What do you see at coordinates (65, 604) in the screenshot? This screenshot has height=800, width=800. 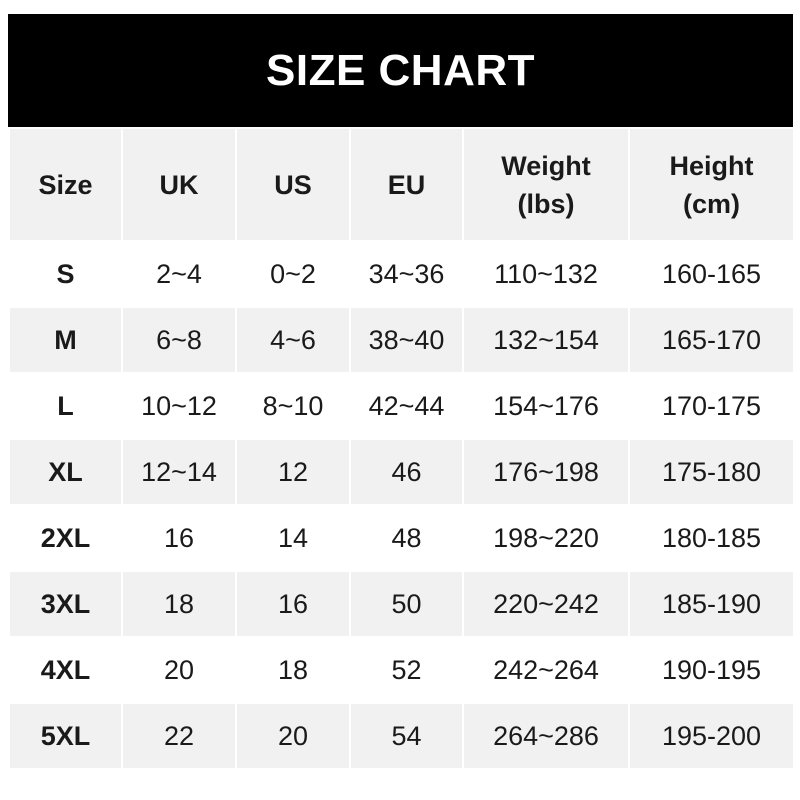 I see `size-label: 3XL` at bounding box center [65, 604].